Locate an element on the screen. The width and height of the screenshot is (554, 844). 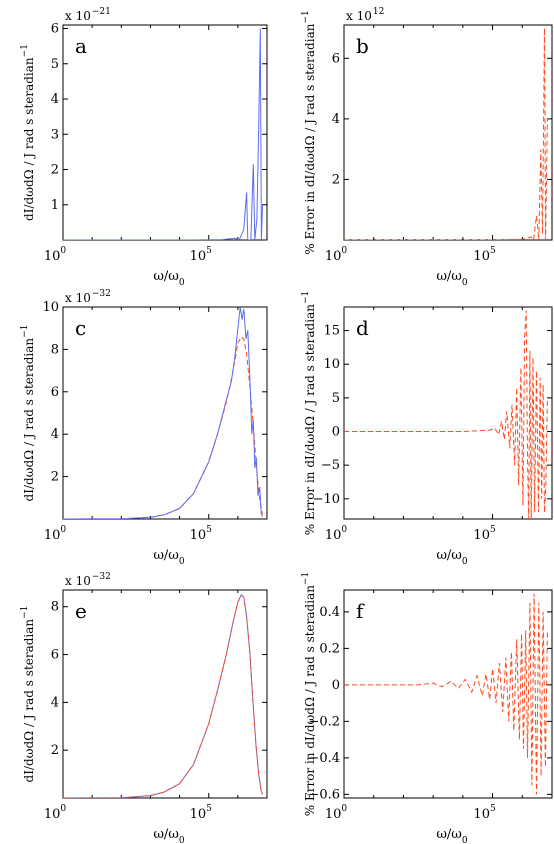
y-tick-label: −0.6 is located at coordinates (324, 794).